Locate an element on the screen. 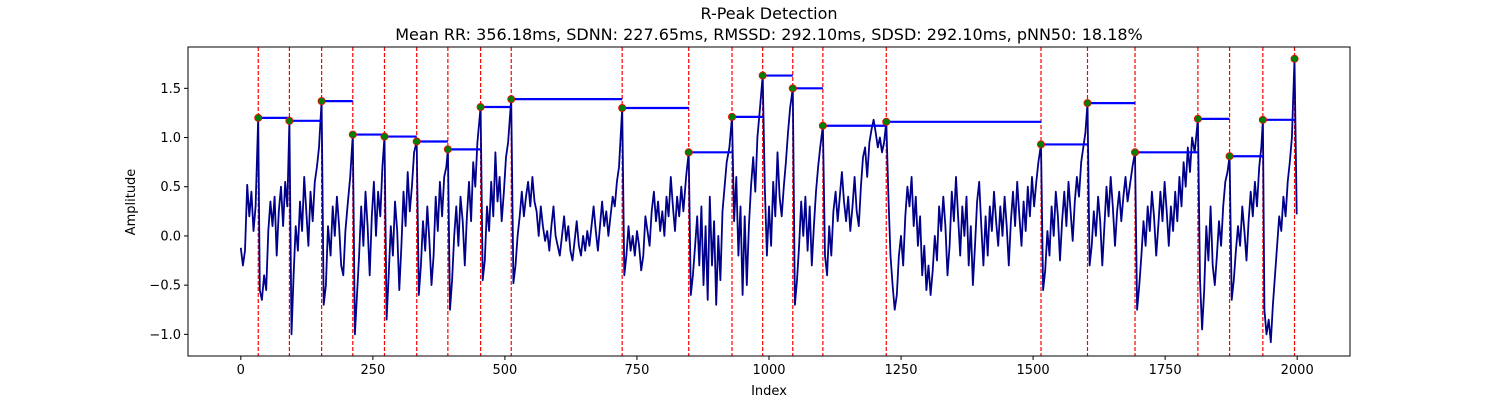  x-tick-label-1: 250 is located at coordinates (372, 370).